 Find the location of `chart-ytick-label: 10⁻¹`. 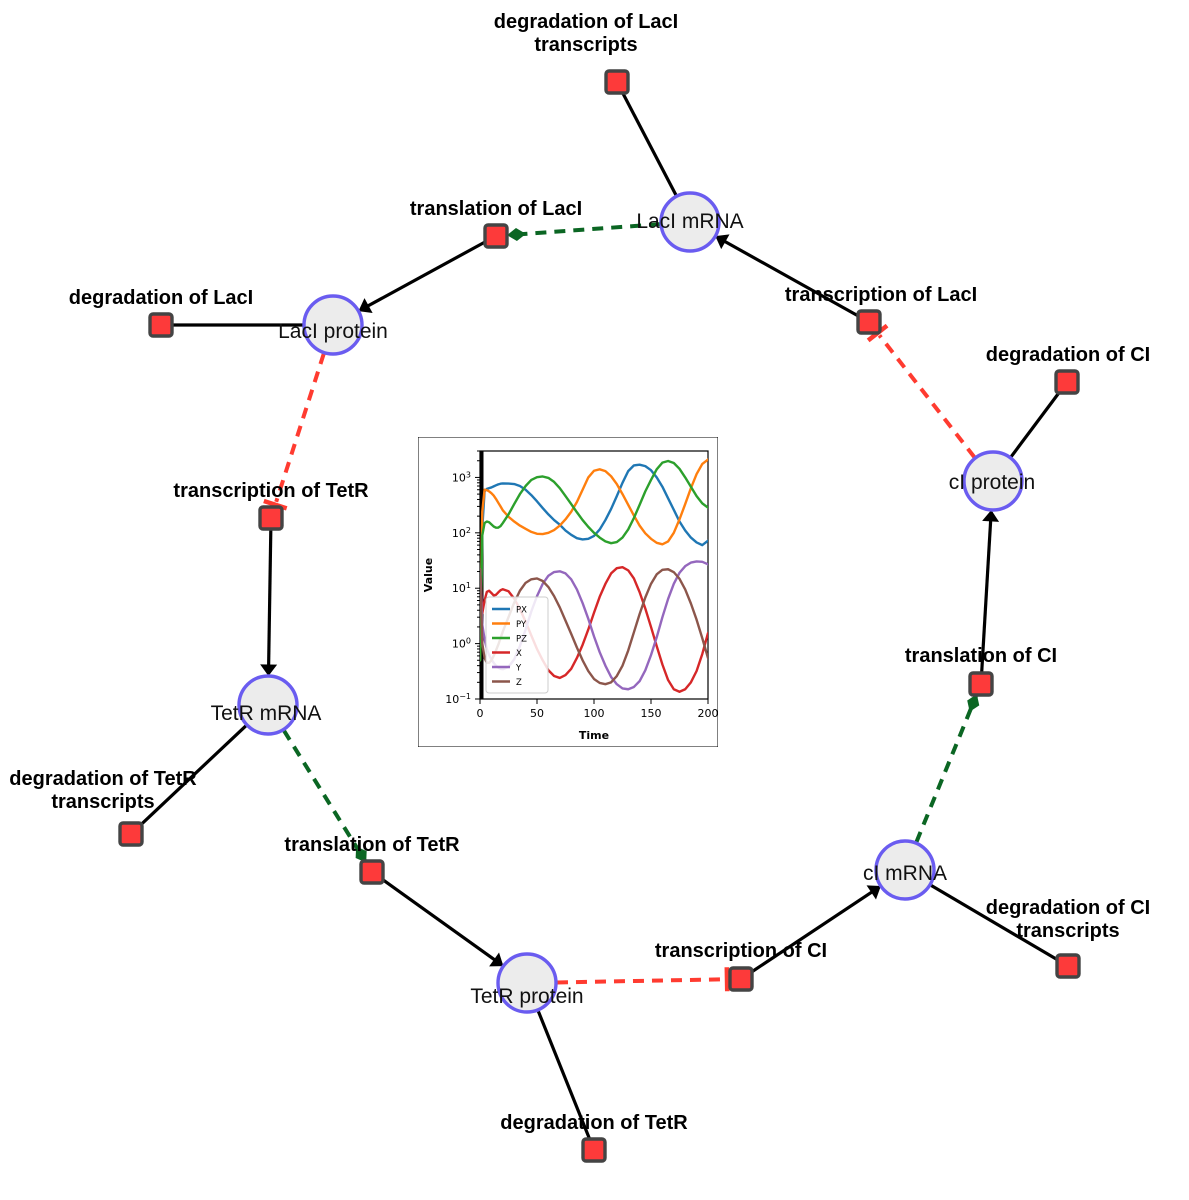

chart-ytick-label: 10⁻¹ is located at coordinates (458, 699).